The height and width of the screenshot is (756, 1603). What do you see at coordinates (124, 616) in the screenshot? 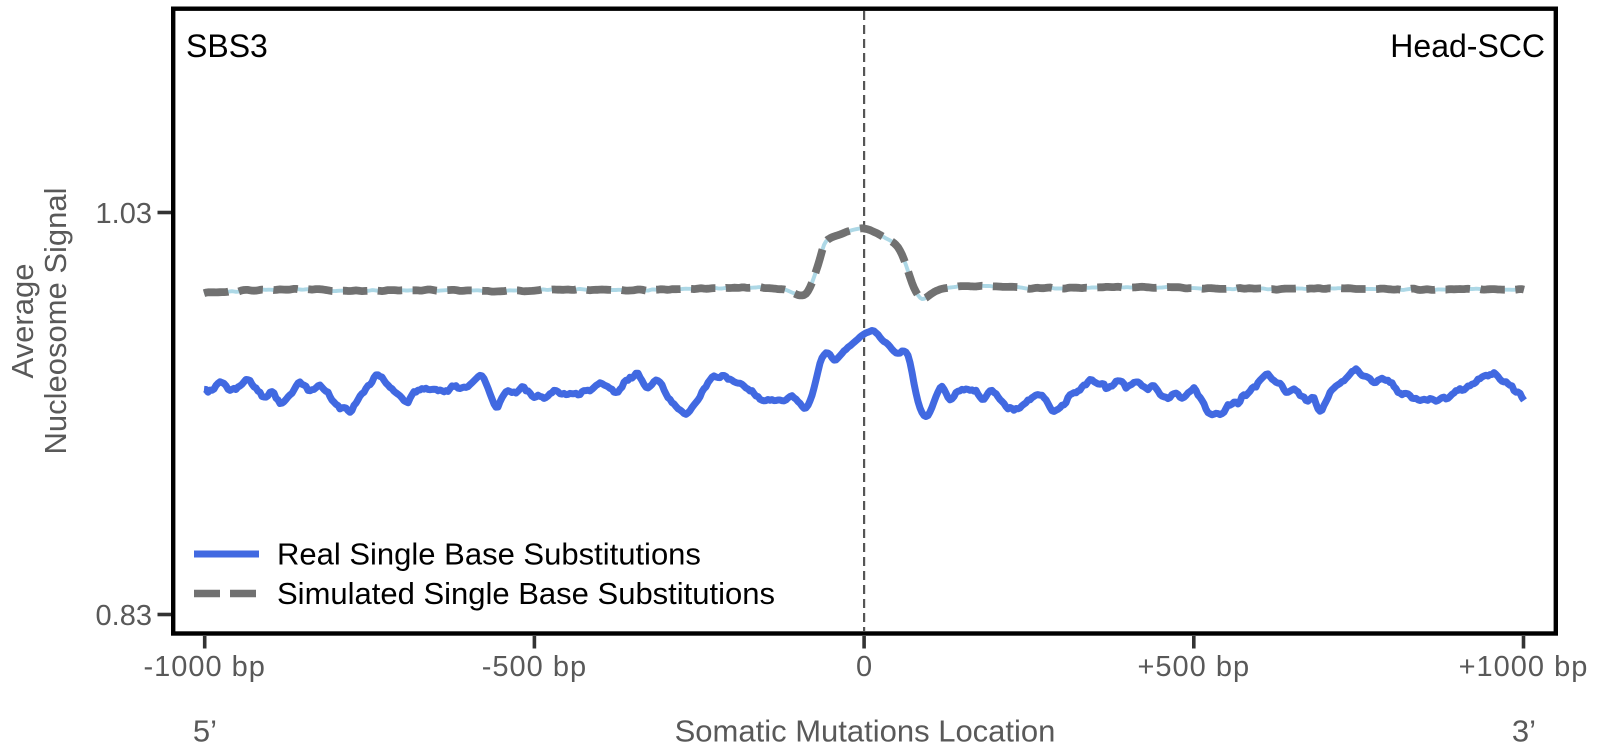
I see `svg-text: 0.83` at bounding box center [124, 616].